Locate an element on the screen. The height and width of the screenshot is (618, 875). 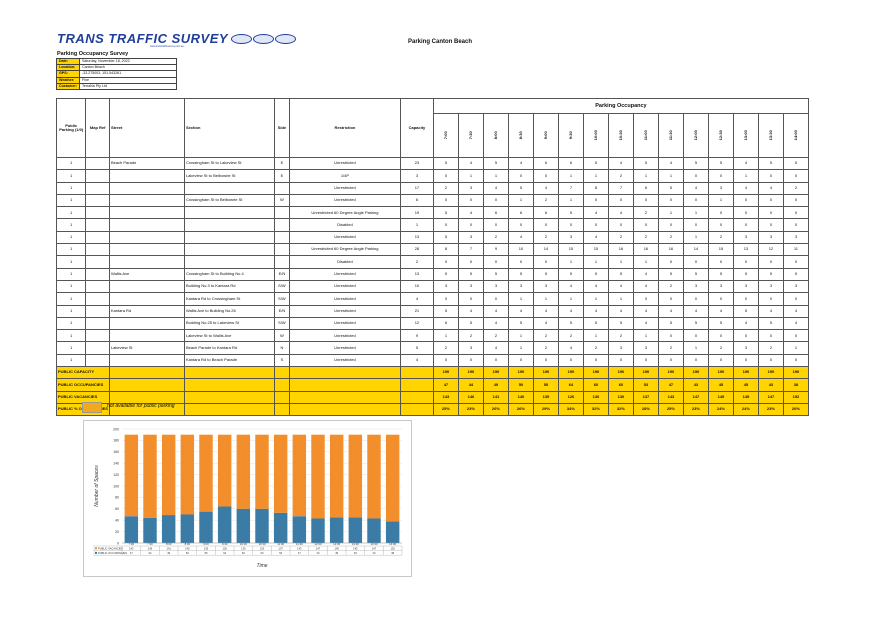
summary-value: 135 is located at coordinates (545, 397).